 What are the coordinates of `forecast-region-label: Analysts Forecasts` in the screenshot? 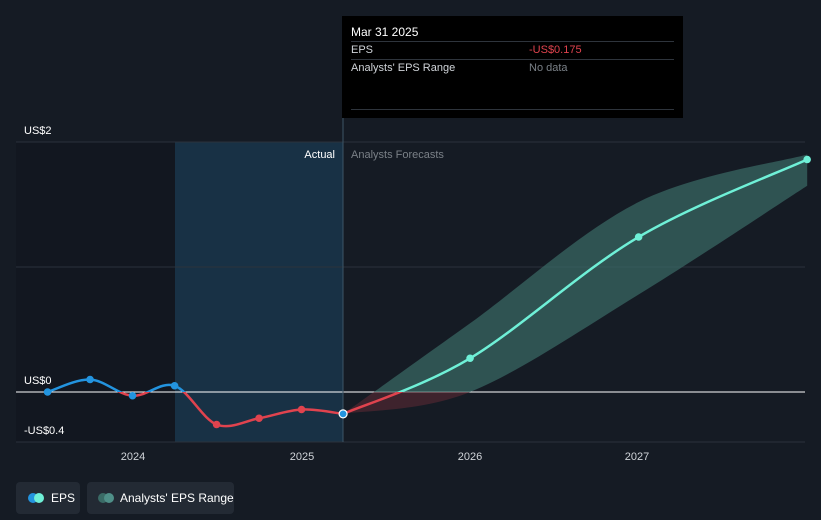 It's located at (397, 155).